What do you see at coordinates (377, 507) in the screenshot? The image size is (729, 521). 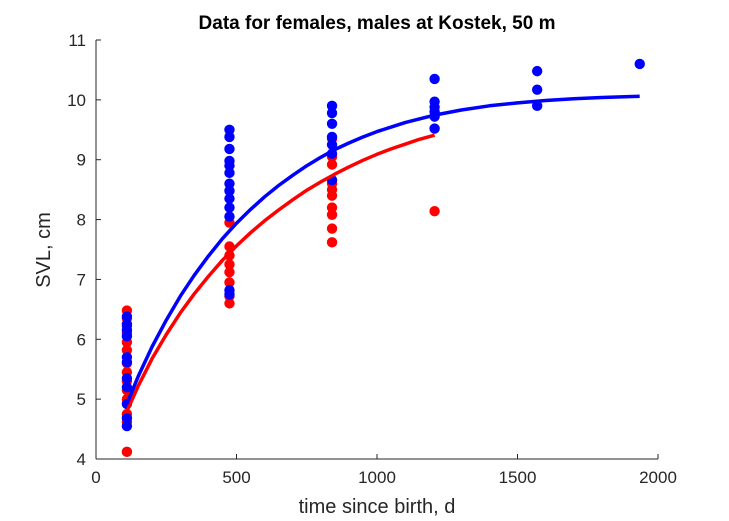 I see `x-axis-label: time since birth, d` at bounding box center [377, 507].